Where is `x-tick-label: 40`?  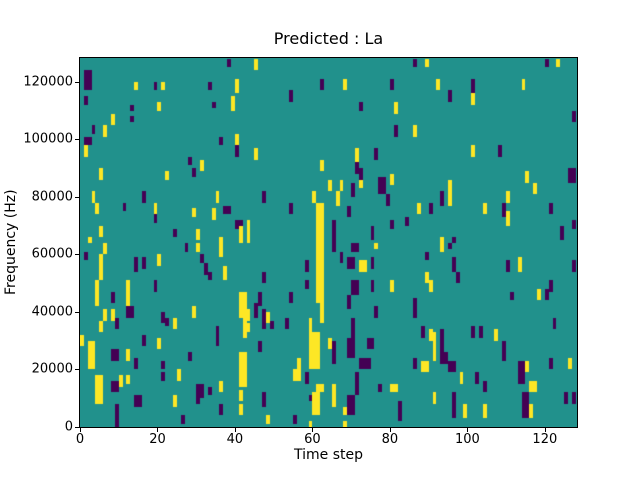
x-tick-label: 40 is located at coordinates (235, 439).